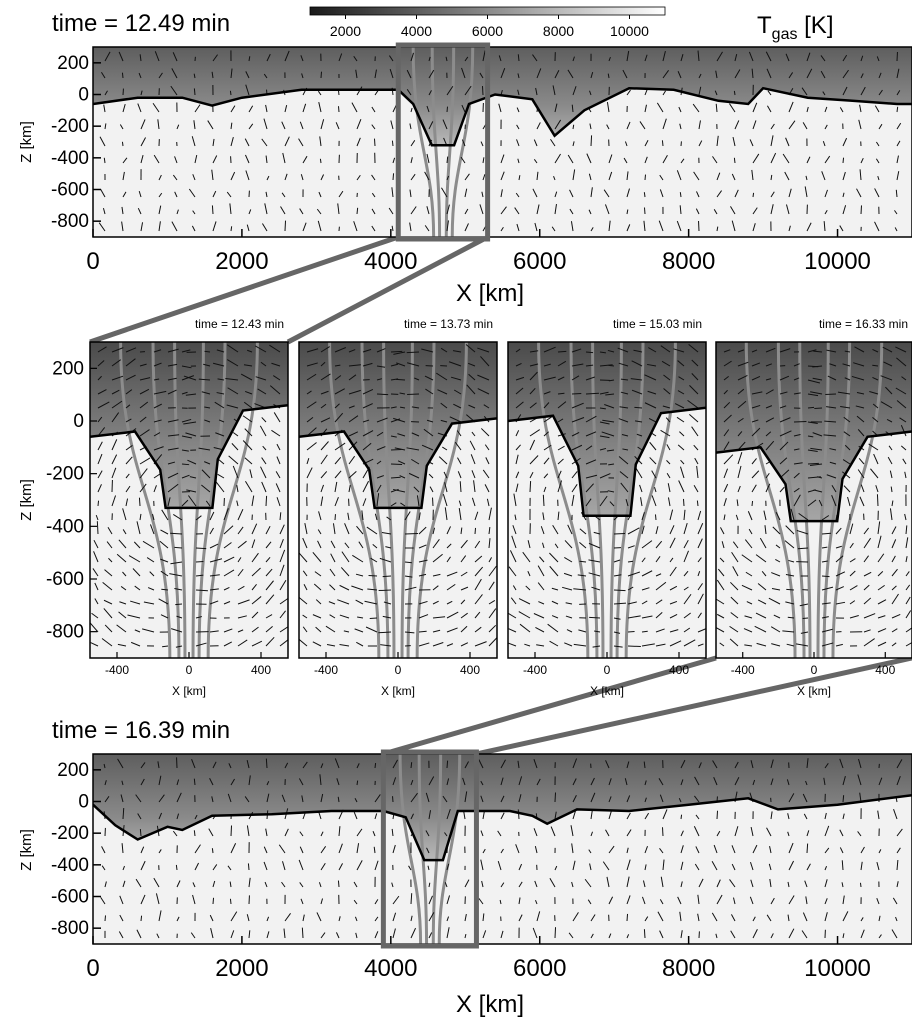  I want to click on x-tick-label: 0, so click(607, 670).